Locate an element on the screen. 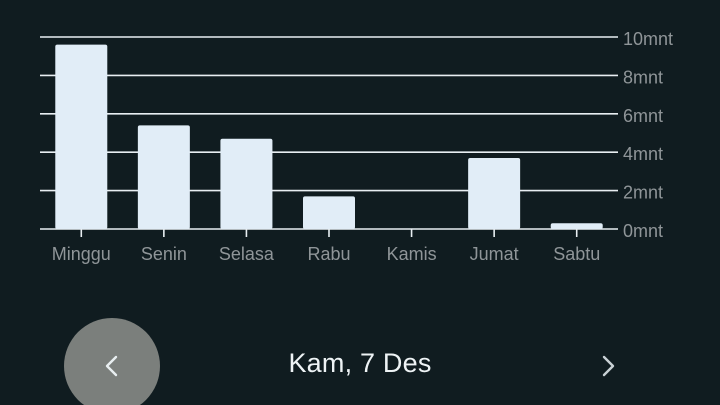 This screenshot has width=720, height=405. selected-date-label: Kam, 7 Des is located at coordinates (360, 363).